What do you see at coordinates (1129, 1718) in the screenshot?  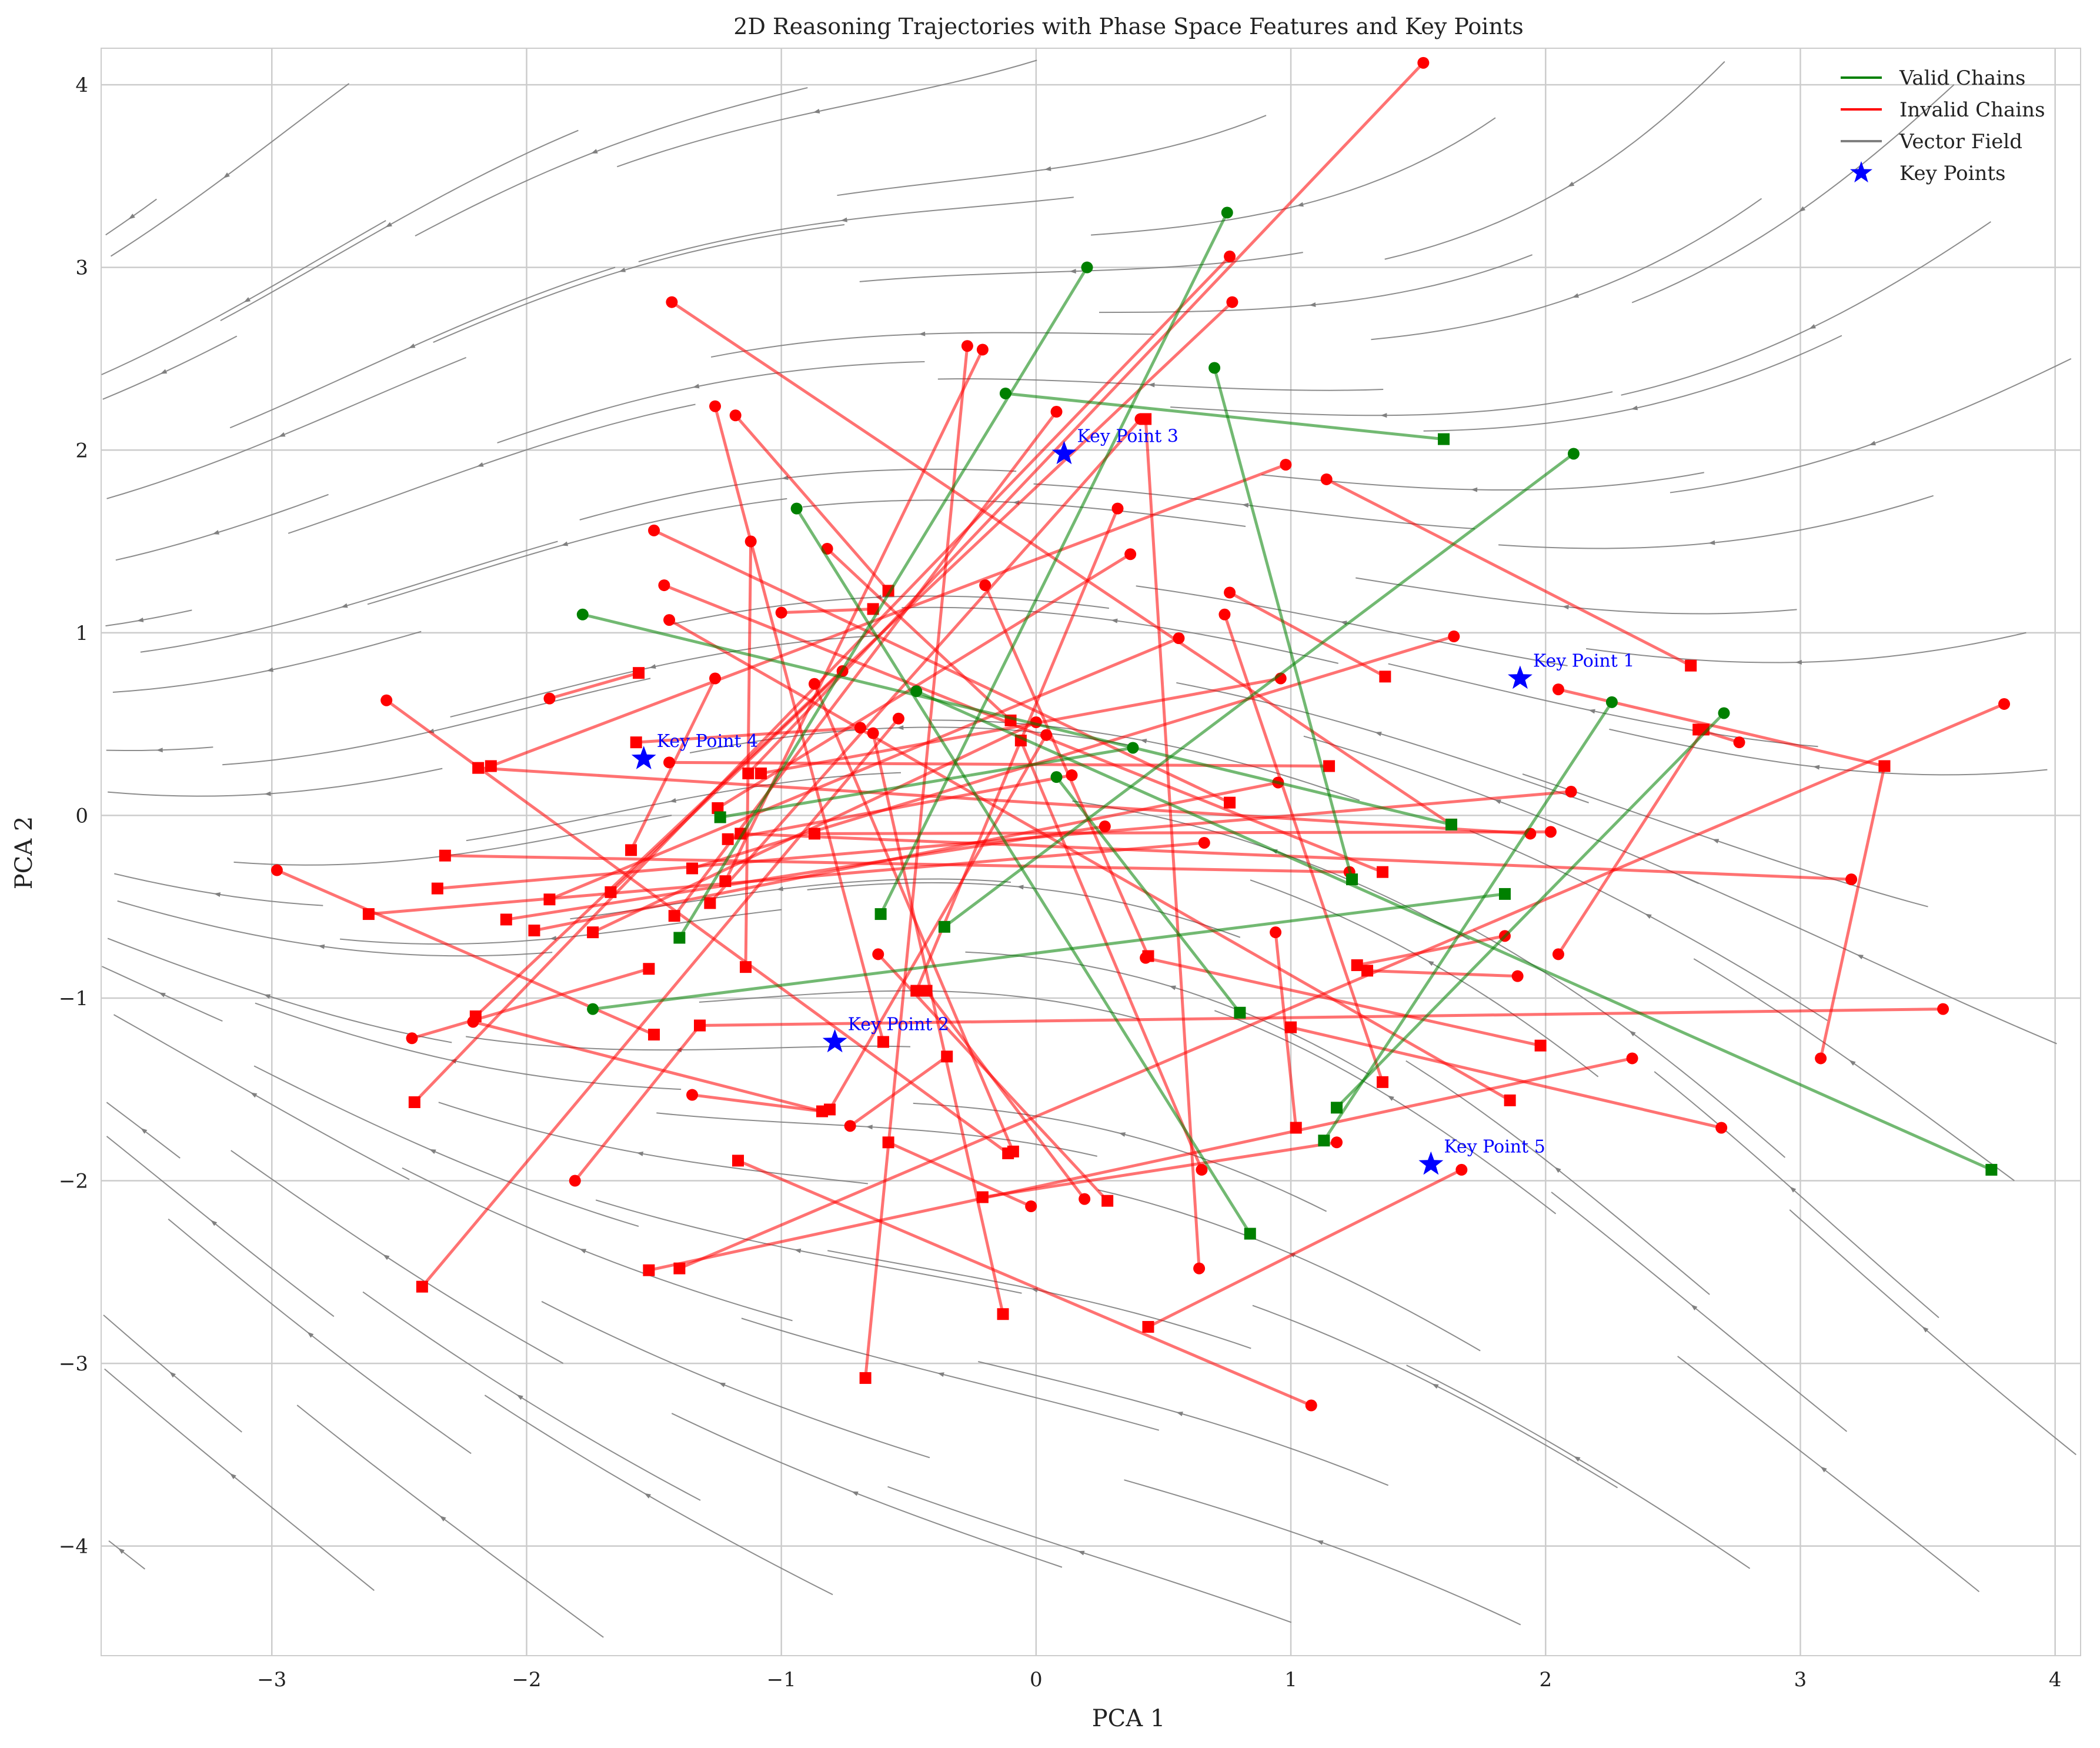 I see `x-axis-label: PCA 1` at bounding box center [1129, 1718].